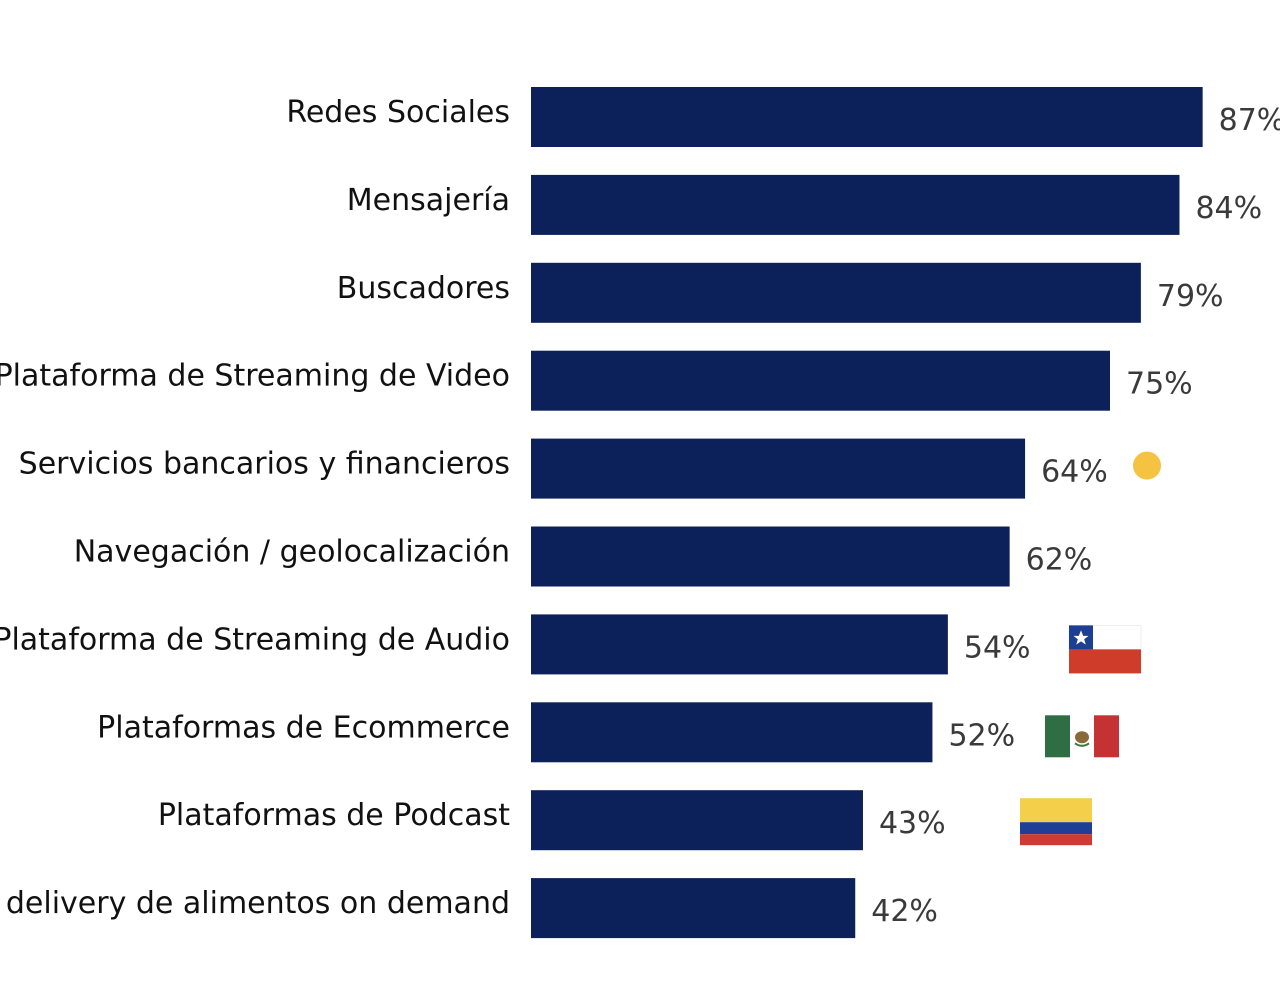 The width and height of the screenshot is (1280, 1000). Describe the element at coordinates (255, 903) in the screenshot. I see `category-label: Apps de delivery de alimentos on demand` at that location.